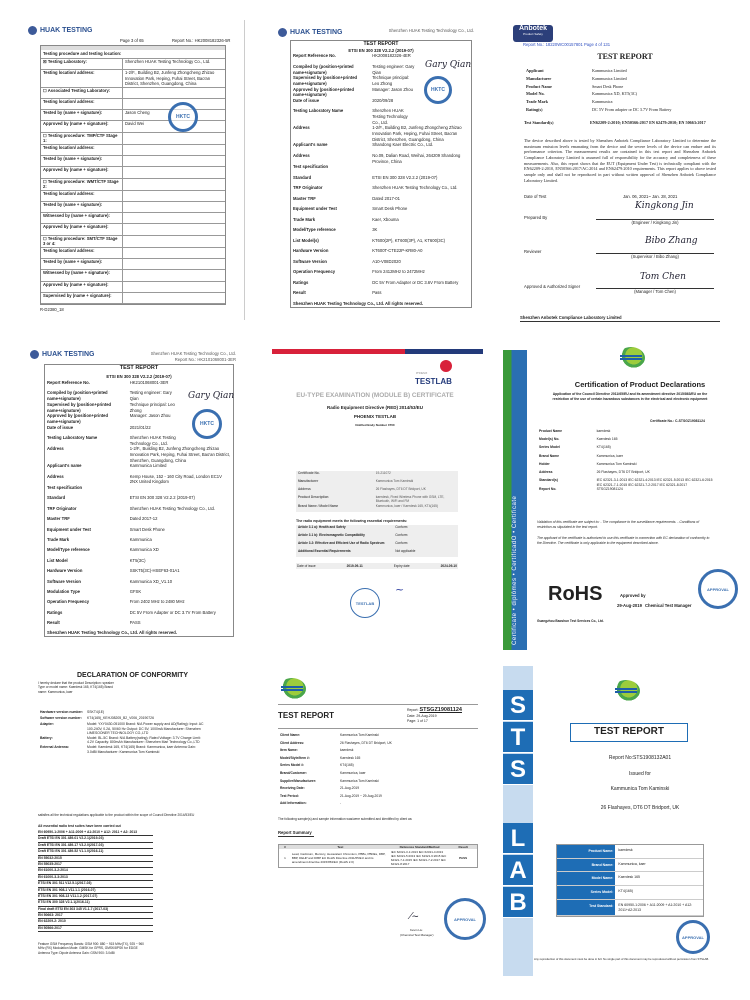 The height and width of the screenshot is (1000, 750). What do you see at coordinates (96, 712) in the screenshot?
I see `row-value: SSKT4(1E)` at bounding box center [96, 712].